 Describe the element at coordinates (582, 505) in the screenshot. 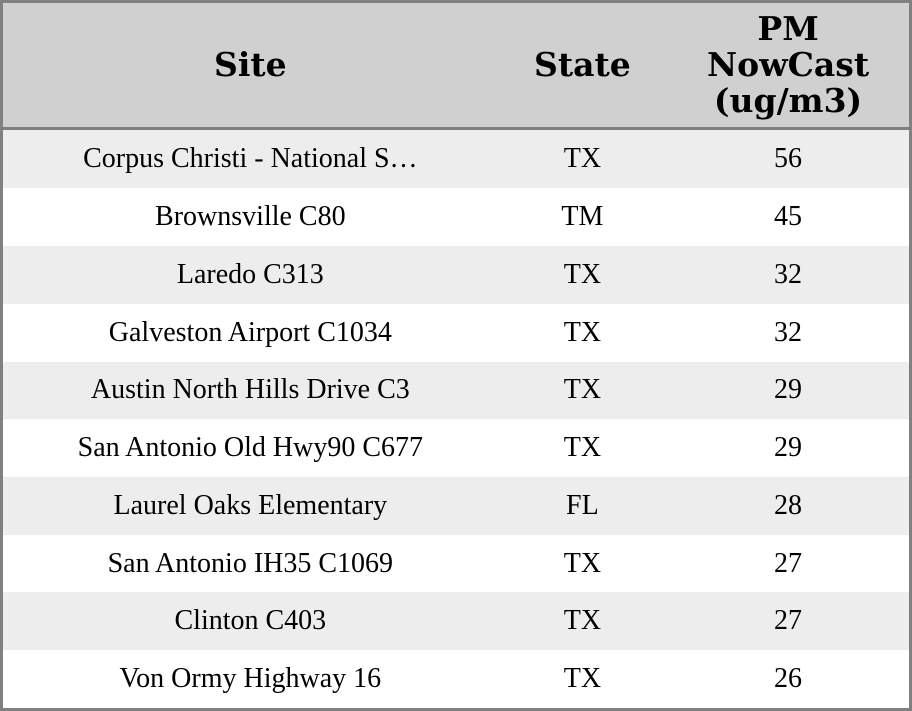

I see `state-cell: FL` at that location.